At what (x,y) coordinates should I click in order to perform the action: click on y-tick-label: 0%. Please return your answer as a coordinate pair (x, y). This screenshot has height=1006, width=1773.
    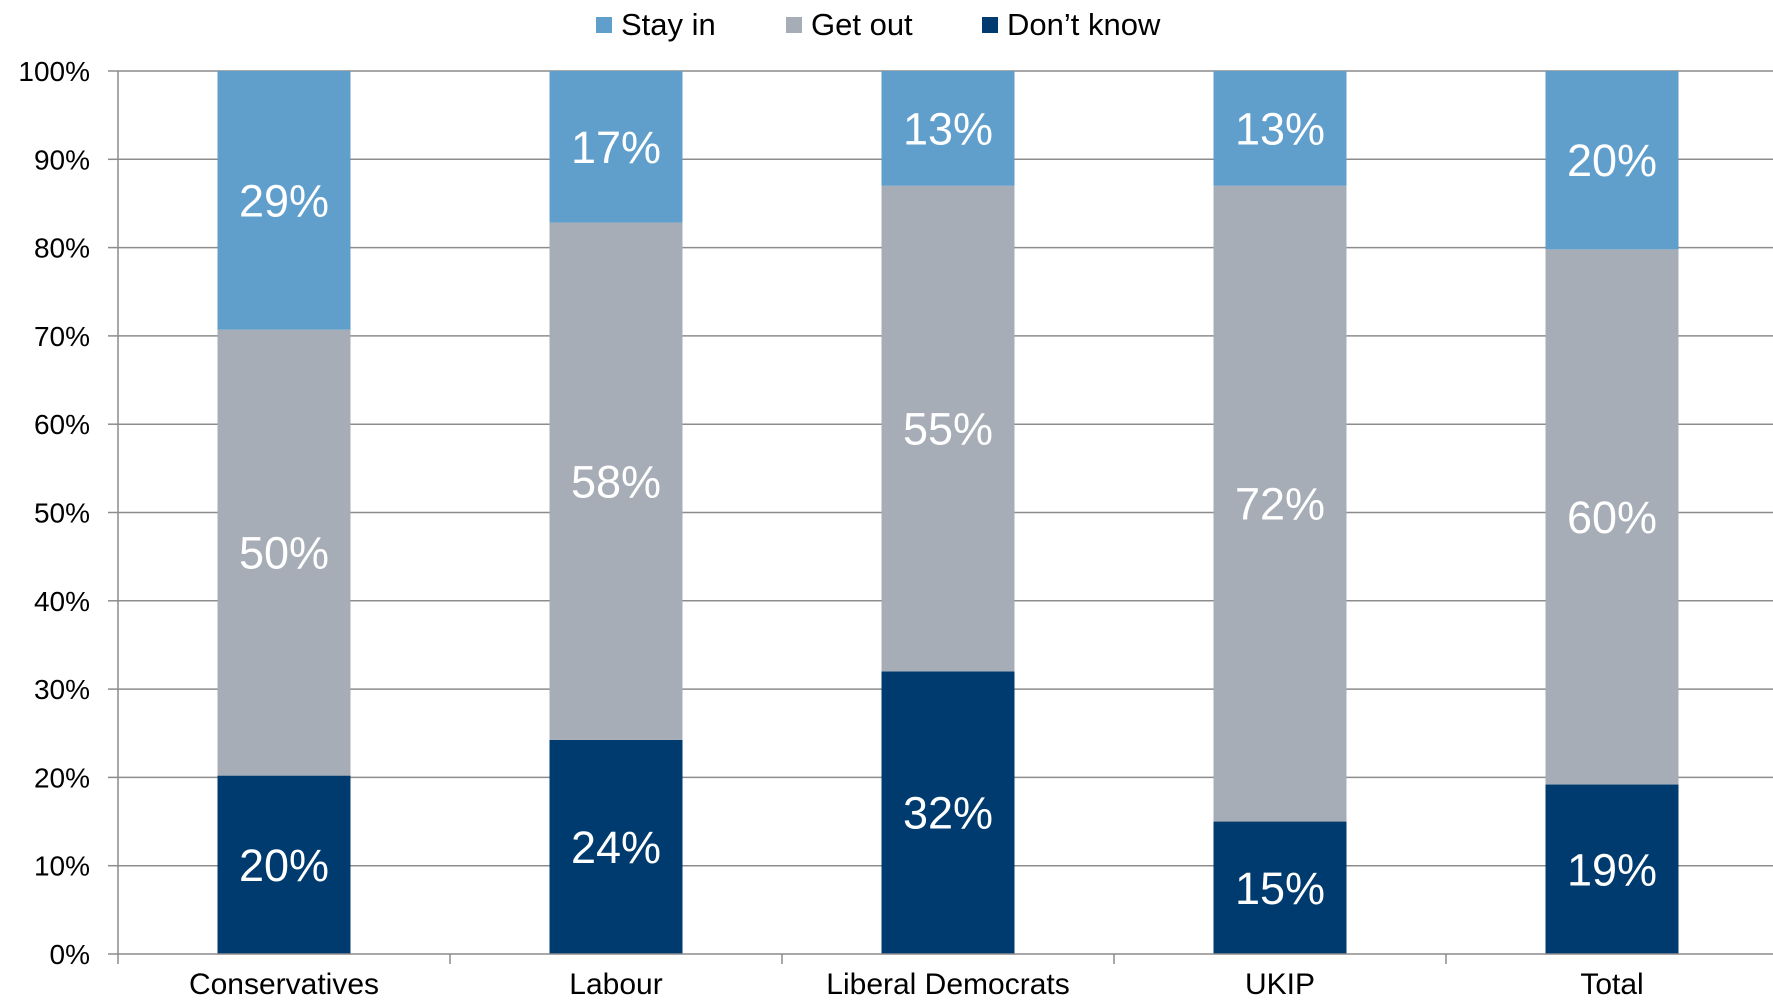
    Looking at the image, I should click on (70, 954).